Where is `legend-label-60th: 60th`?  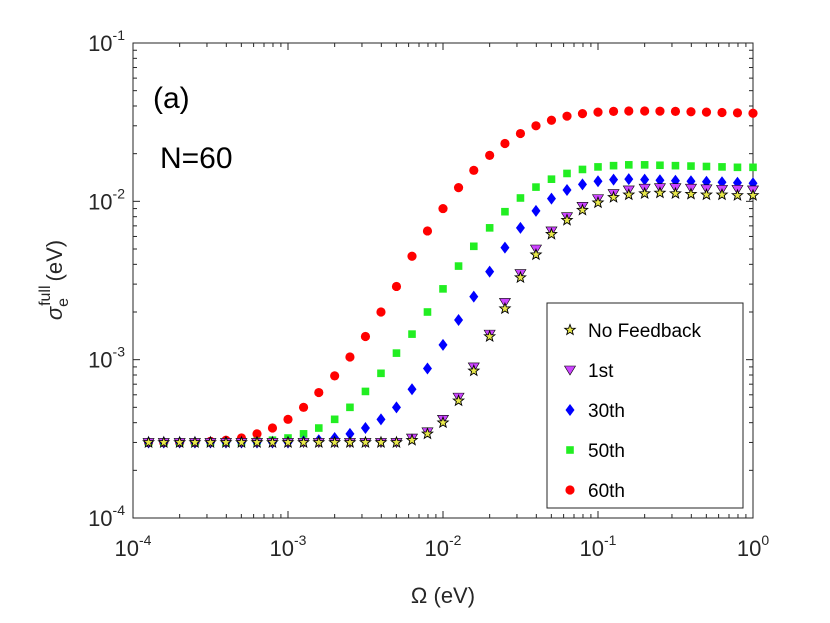
legend-label-60th: 60th is located at coordinates (606, 491).